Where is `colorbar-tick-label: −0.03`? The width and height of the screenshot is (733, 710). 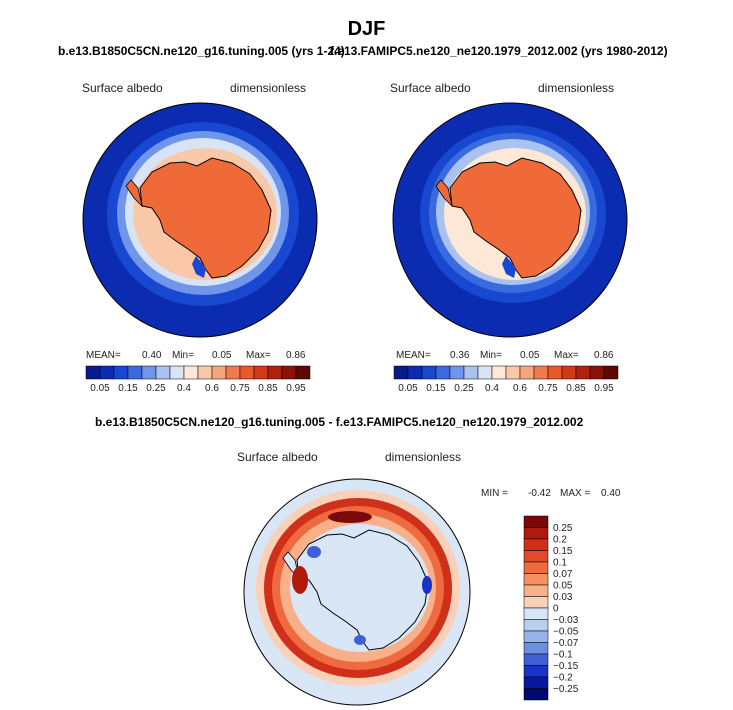
colorbar-tick-label: −0.03 is located at coordinates (566, 620).